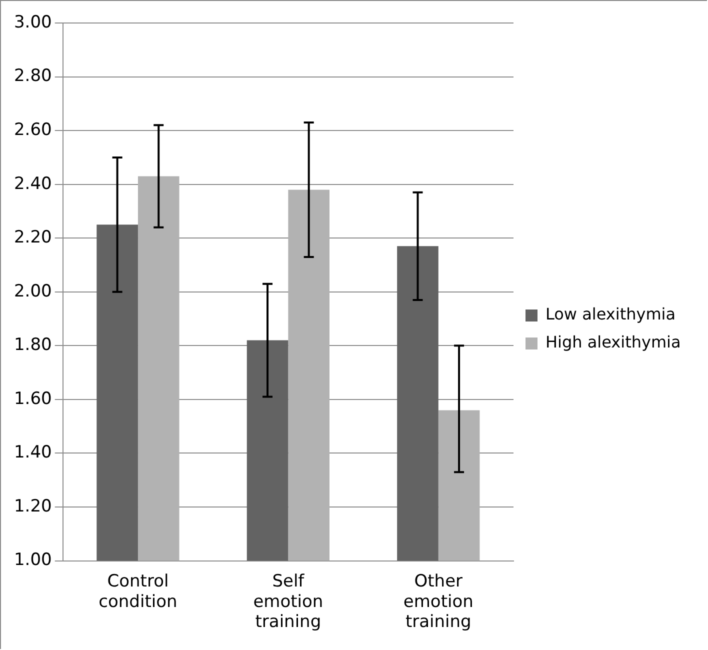 The width and height of the screenshot is (708, 650). Describe the element at coordinates (138, 591) in the screenshot. I see `x-tick-label: Control condition` at that location.